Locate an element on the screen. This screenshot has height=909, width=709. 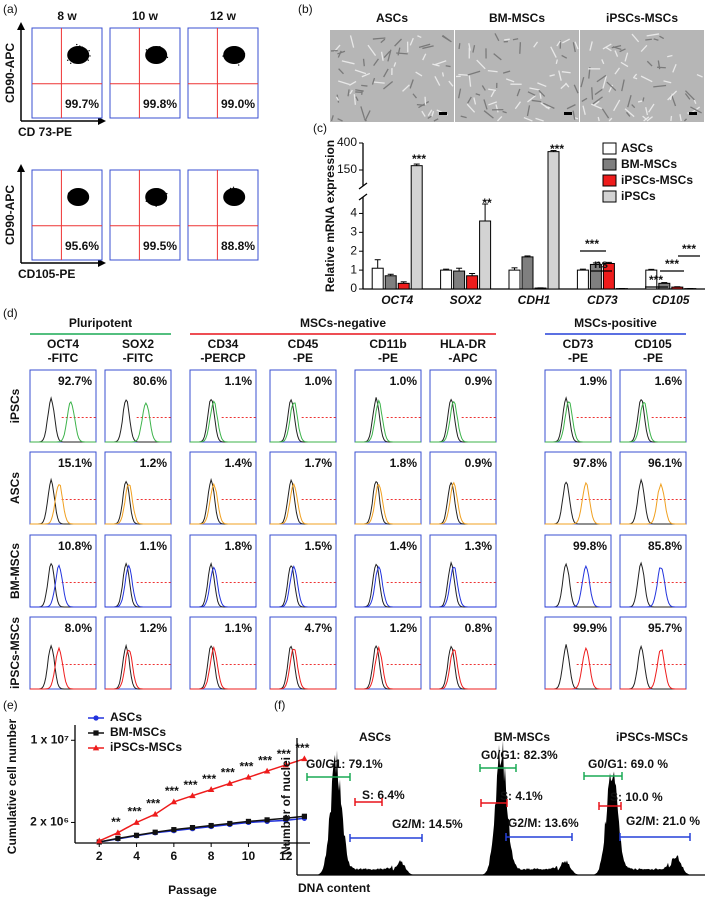
panel-label: (c) is located at coordinates (320, 128).